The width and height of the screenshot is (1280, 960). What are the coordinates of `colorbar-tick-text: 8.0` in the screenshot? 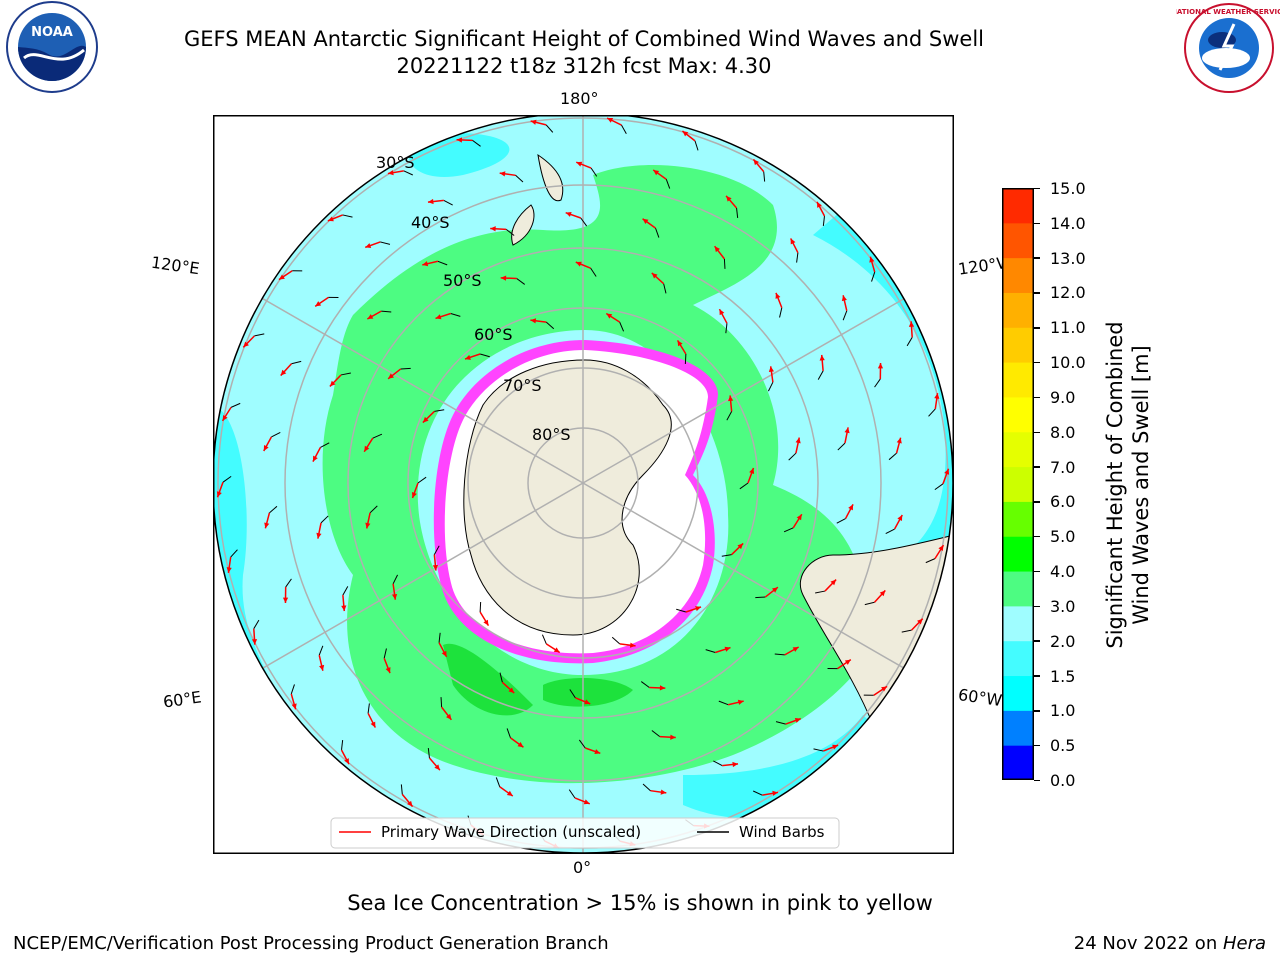 It's located at (1063, 432).